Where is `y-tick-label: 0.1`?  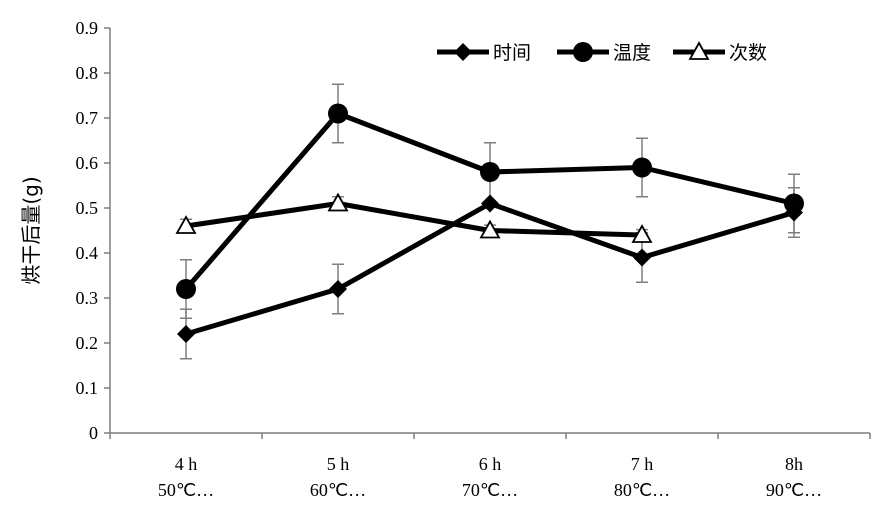
y-tick-label: 0.1 is located at coordinates (87, 388).